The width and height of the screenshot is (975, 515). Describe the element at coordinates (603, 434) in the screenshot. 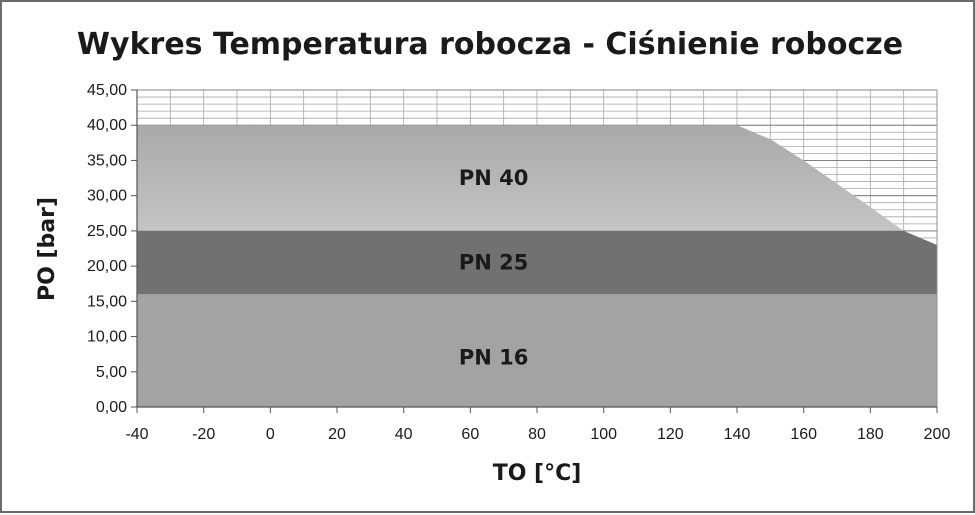

I see `x-tick-label: 100` at that location.